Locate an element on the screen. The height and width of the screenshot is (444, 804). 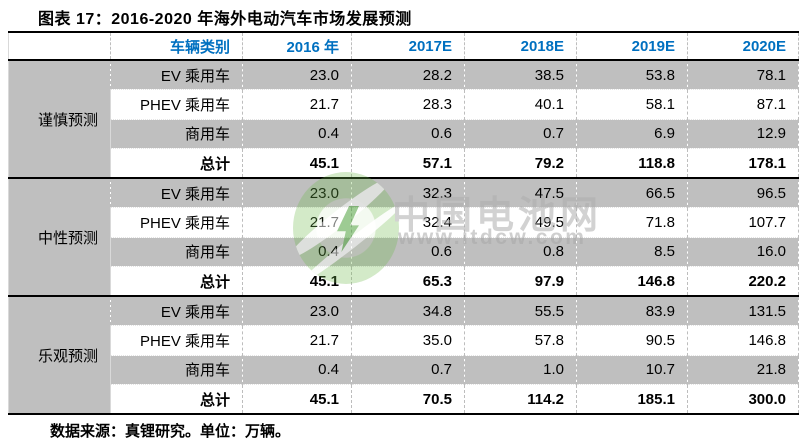
value-cell: 79.2 is located at coordinates (520, 163).